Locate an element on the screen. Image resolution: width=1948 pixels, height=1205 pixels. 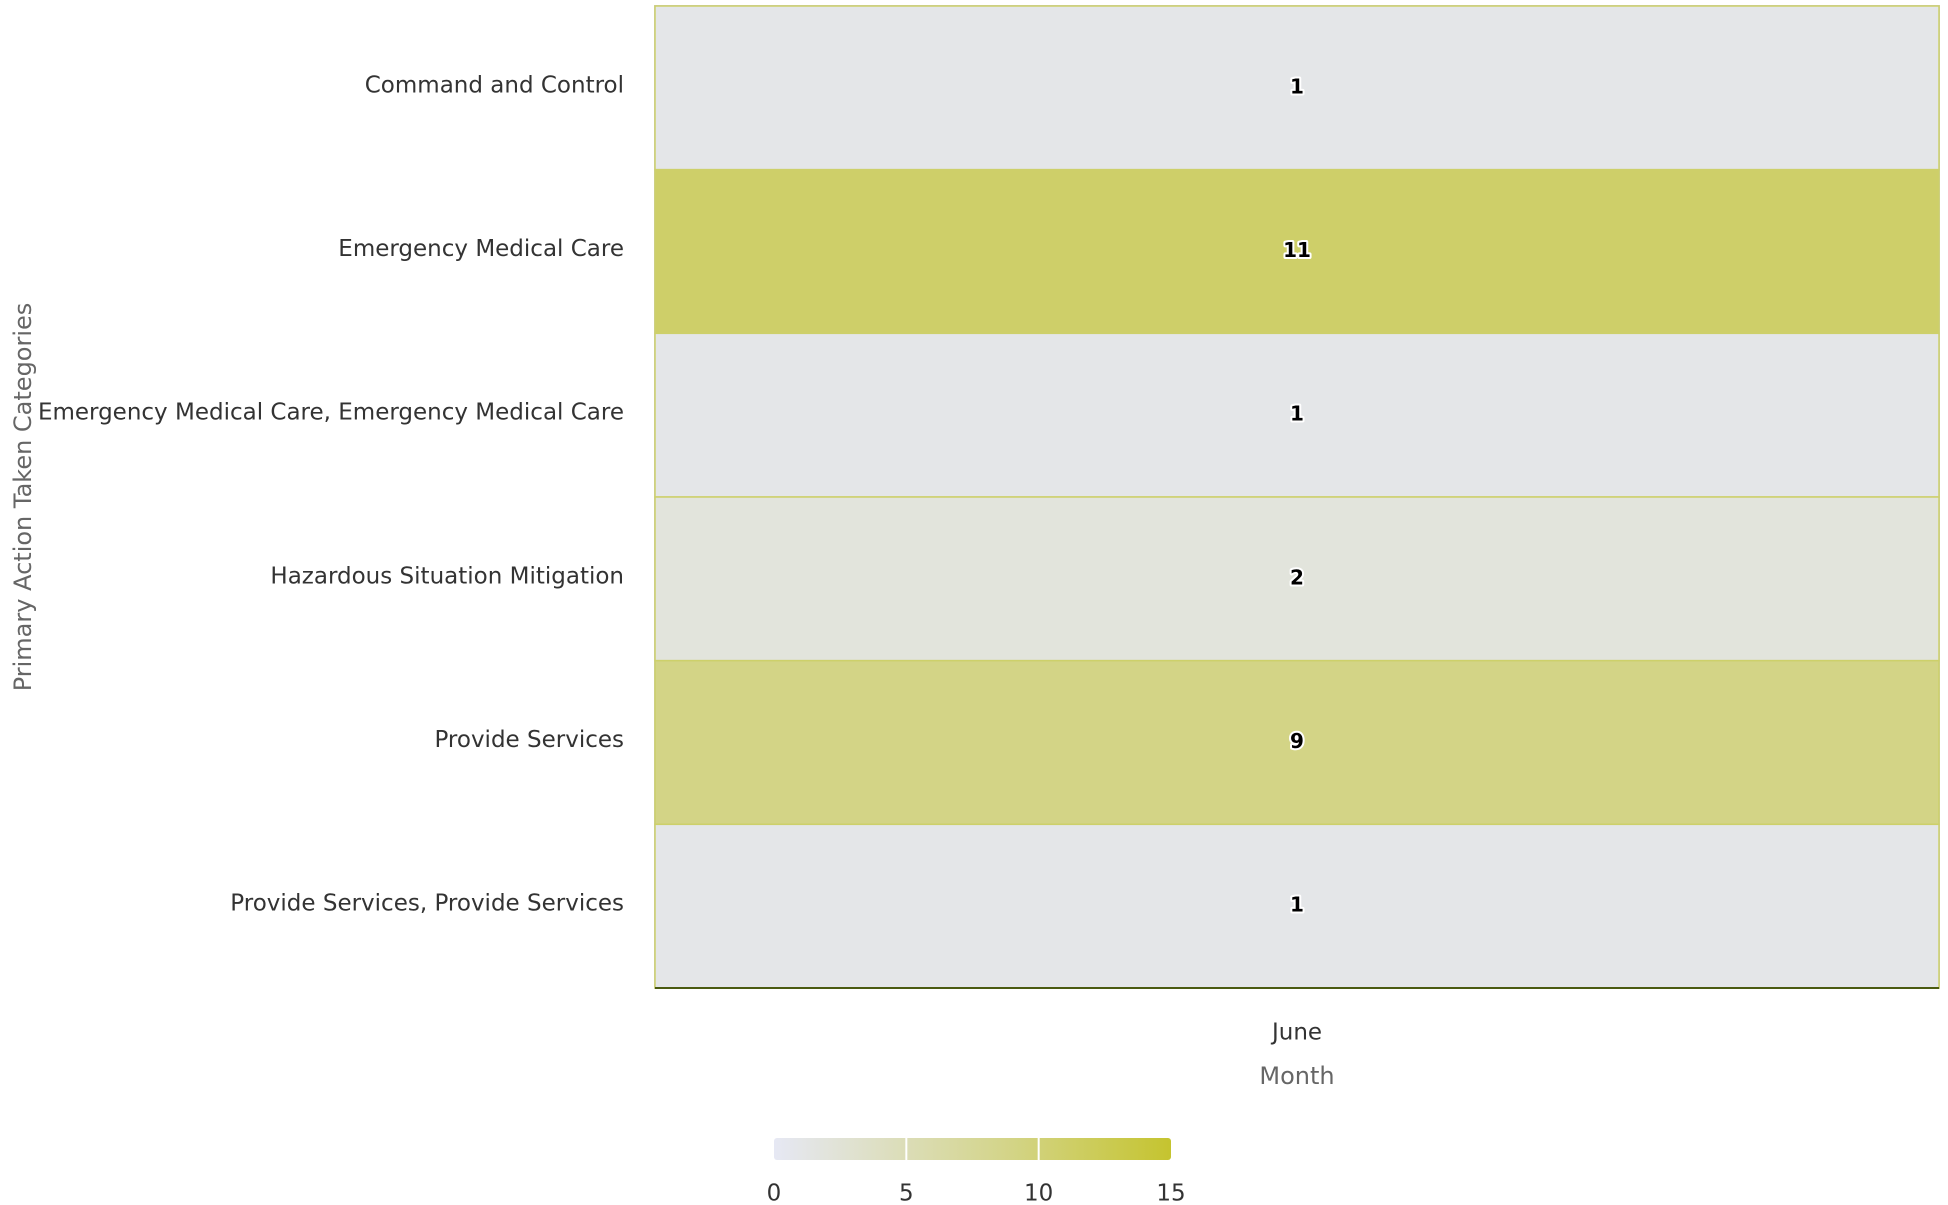
data-label: 9 is located at coordinates (1297, 741).